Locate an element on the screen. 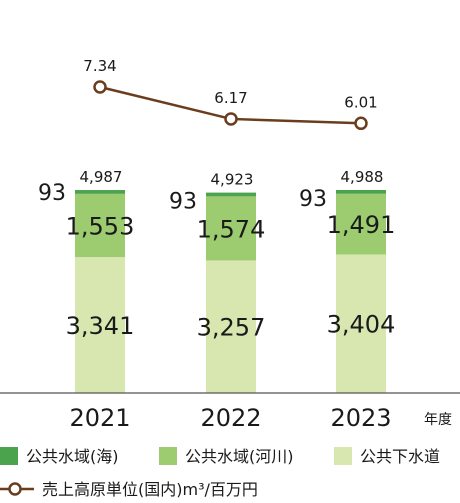 This screenshot has height=503, width=460. line-label-2023: 6.01 is located at coordinates (360, 102).